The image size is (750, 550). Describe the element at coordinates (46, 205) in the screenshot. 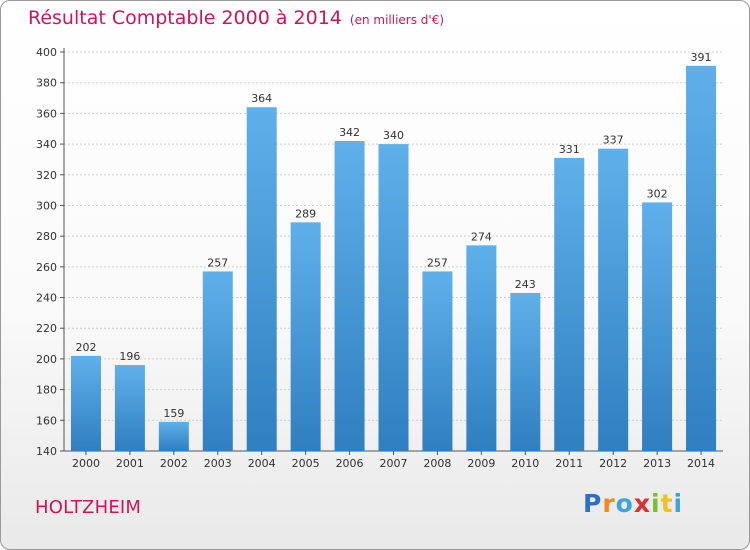

I see `y-tick-label: 300` at that location.